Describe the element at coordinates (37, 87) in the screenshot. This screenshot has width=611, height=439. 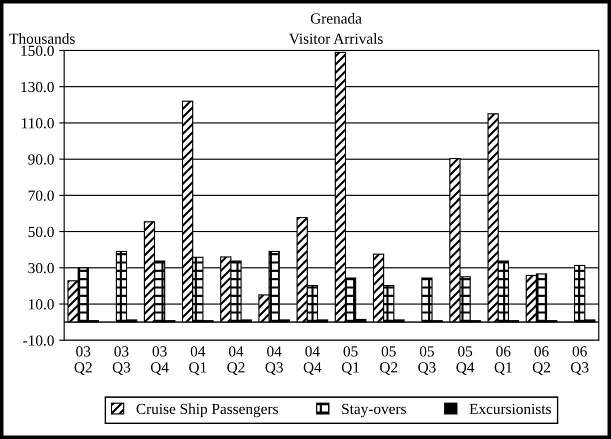
I see `y-tick-label: 130.0` at that location.